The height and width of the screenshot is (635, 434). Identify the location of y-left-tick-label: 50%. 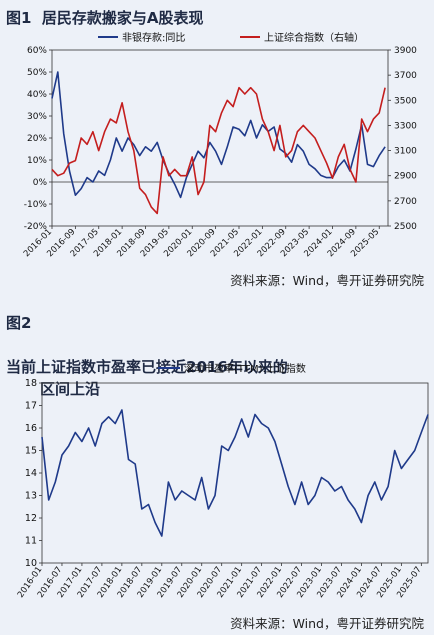
(37, 73).